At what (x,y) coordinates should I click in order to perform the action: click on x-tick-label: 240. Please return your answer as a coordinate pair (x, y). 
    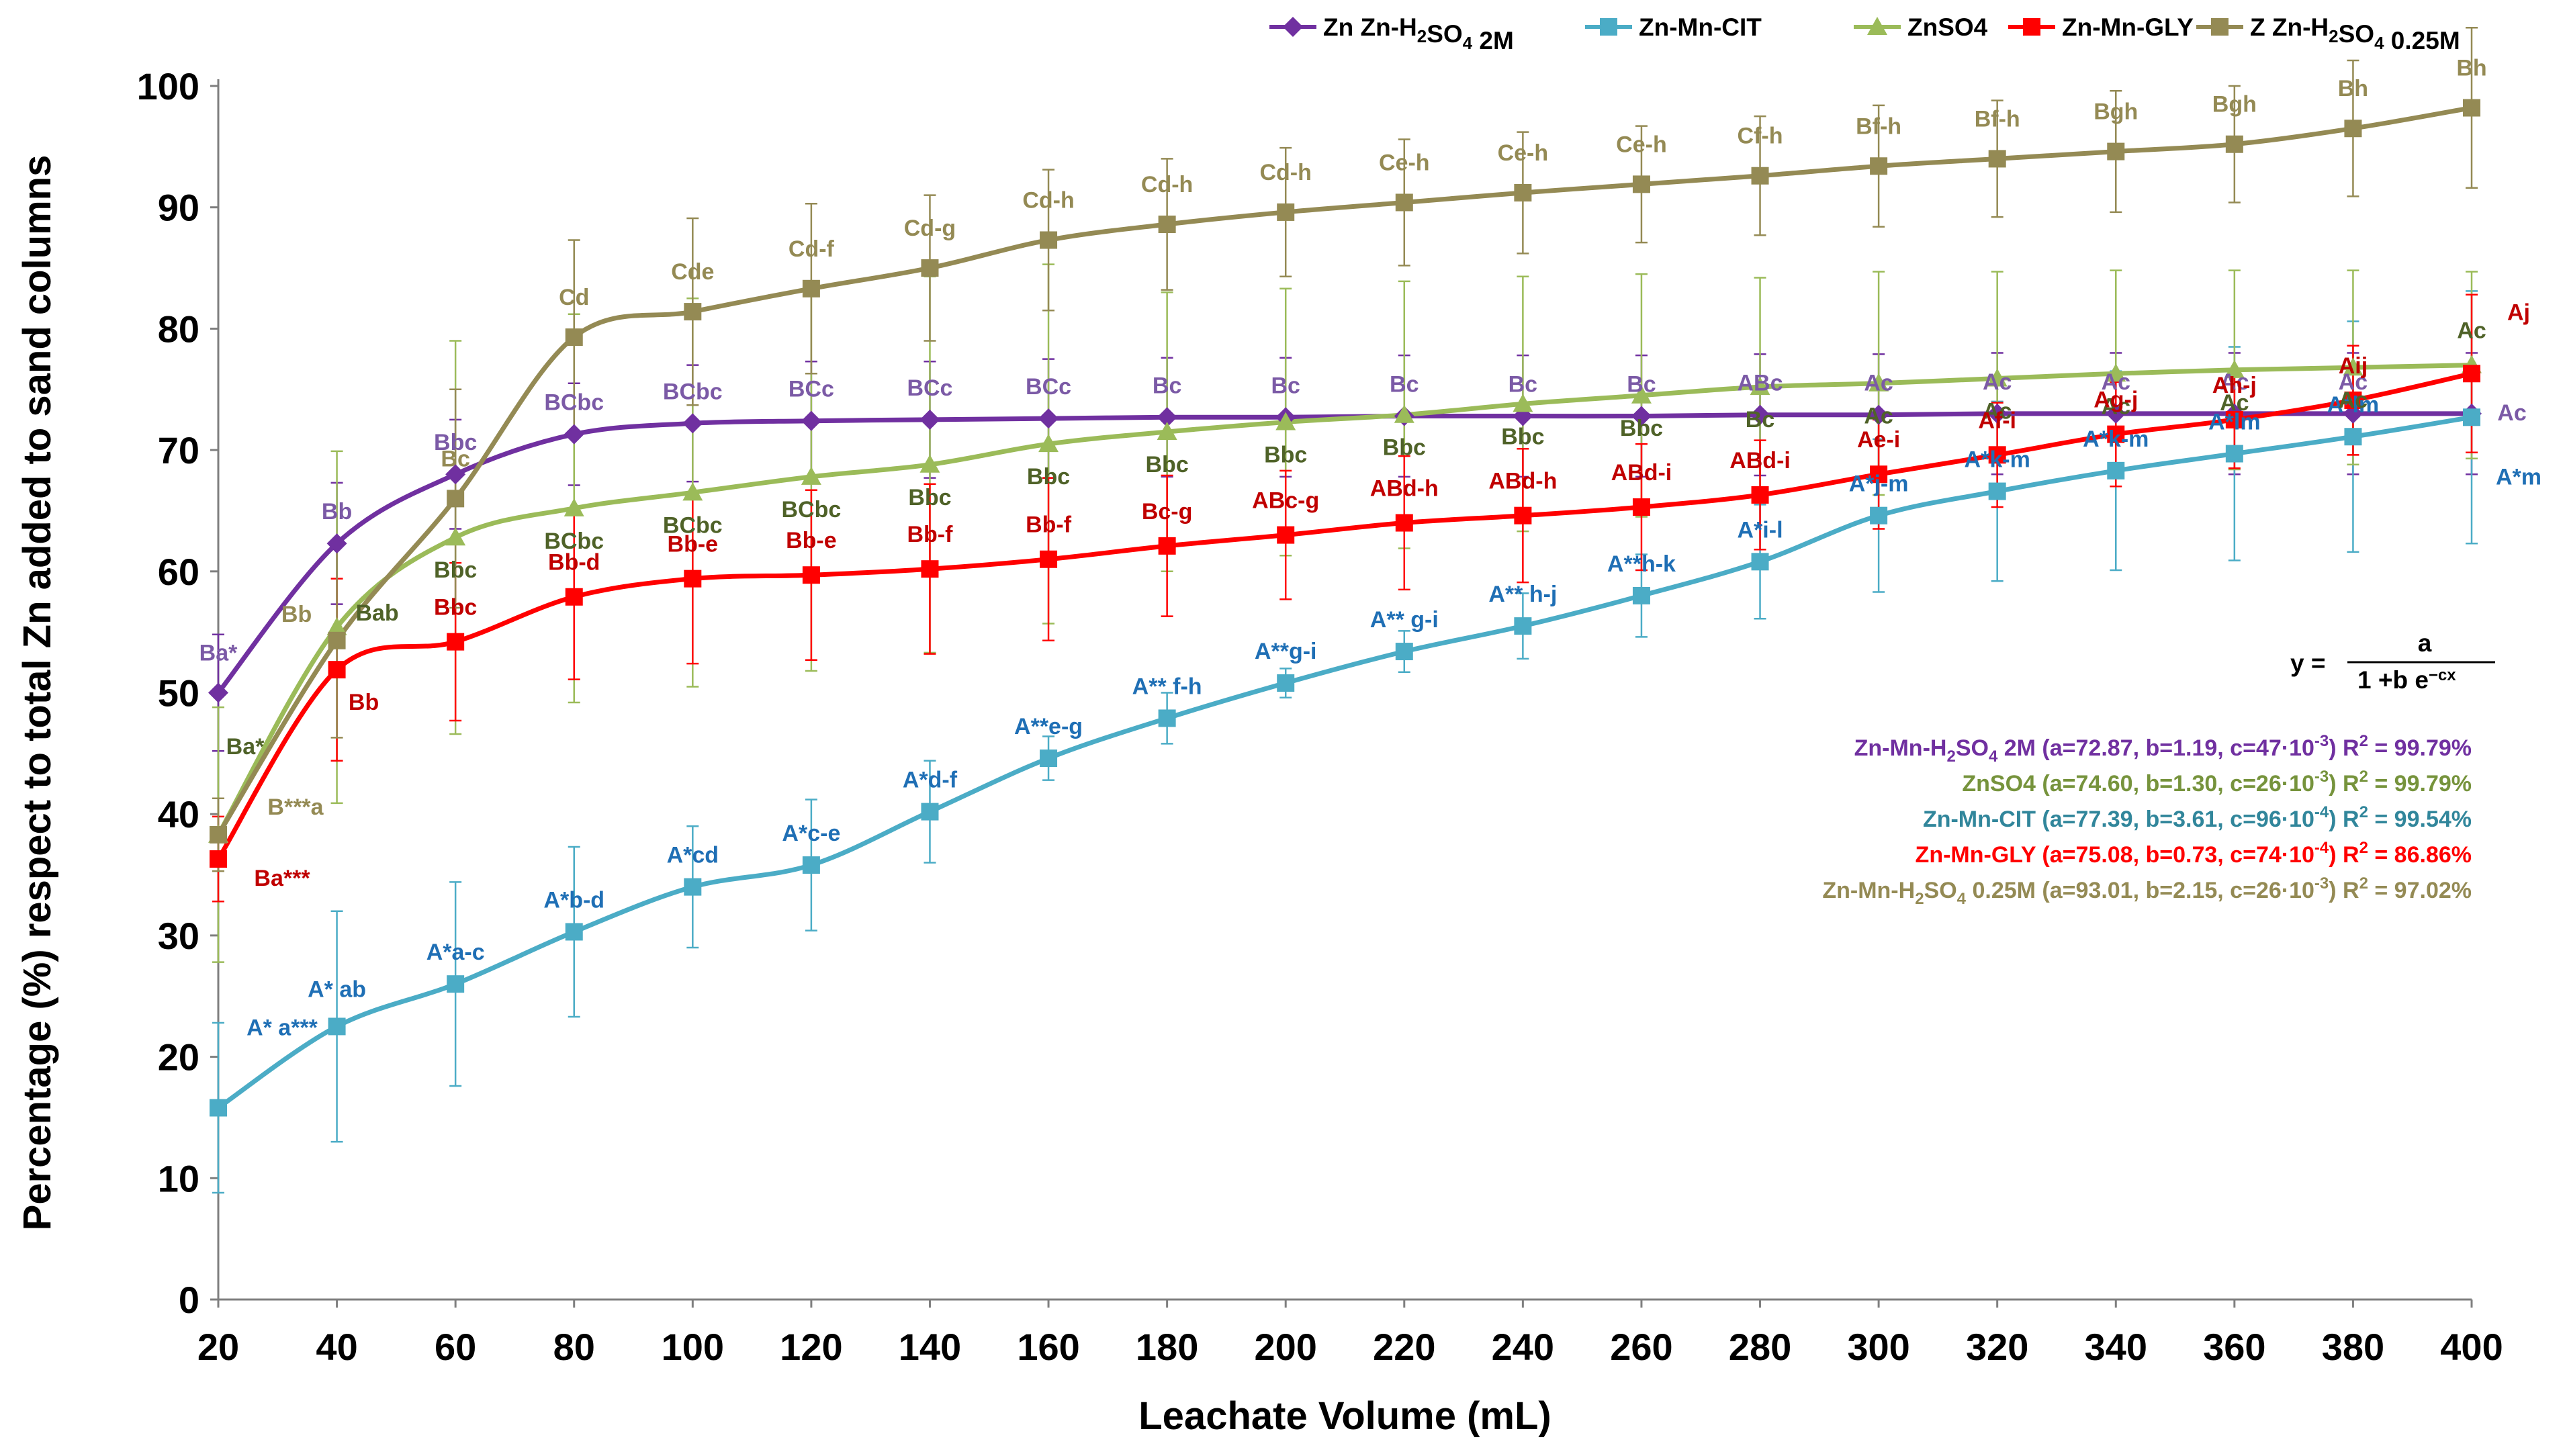
    Looking at the image, I should click on (1523, 1347).